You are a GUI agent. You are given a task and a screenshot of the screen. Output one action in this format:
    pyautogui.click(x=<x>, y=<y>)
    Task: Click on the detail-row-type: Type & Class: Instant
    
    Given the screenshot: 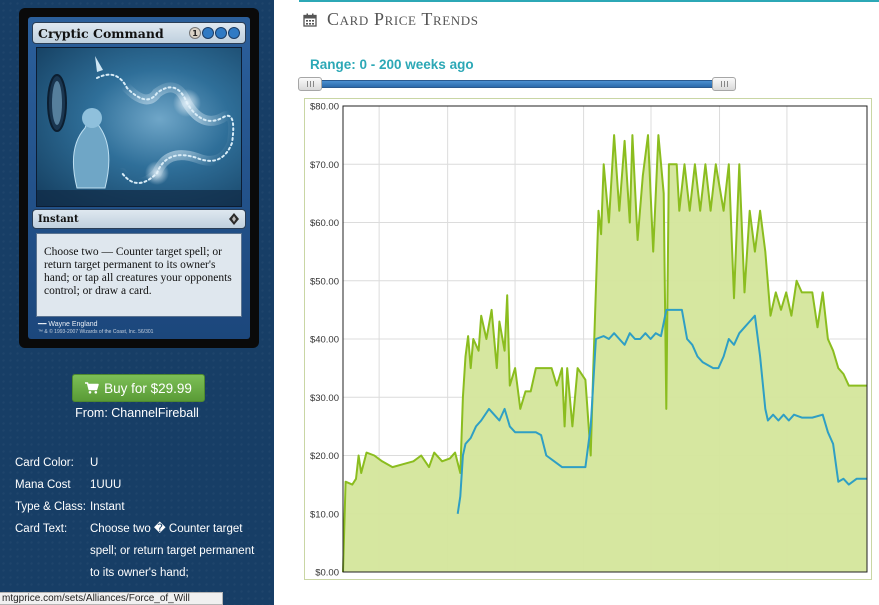 What is the action you would take?
    pyautogui.click(x=137, y=507)
    